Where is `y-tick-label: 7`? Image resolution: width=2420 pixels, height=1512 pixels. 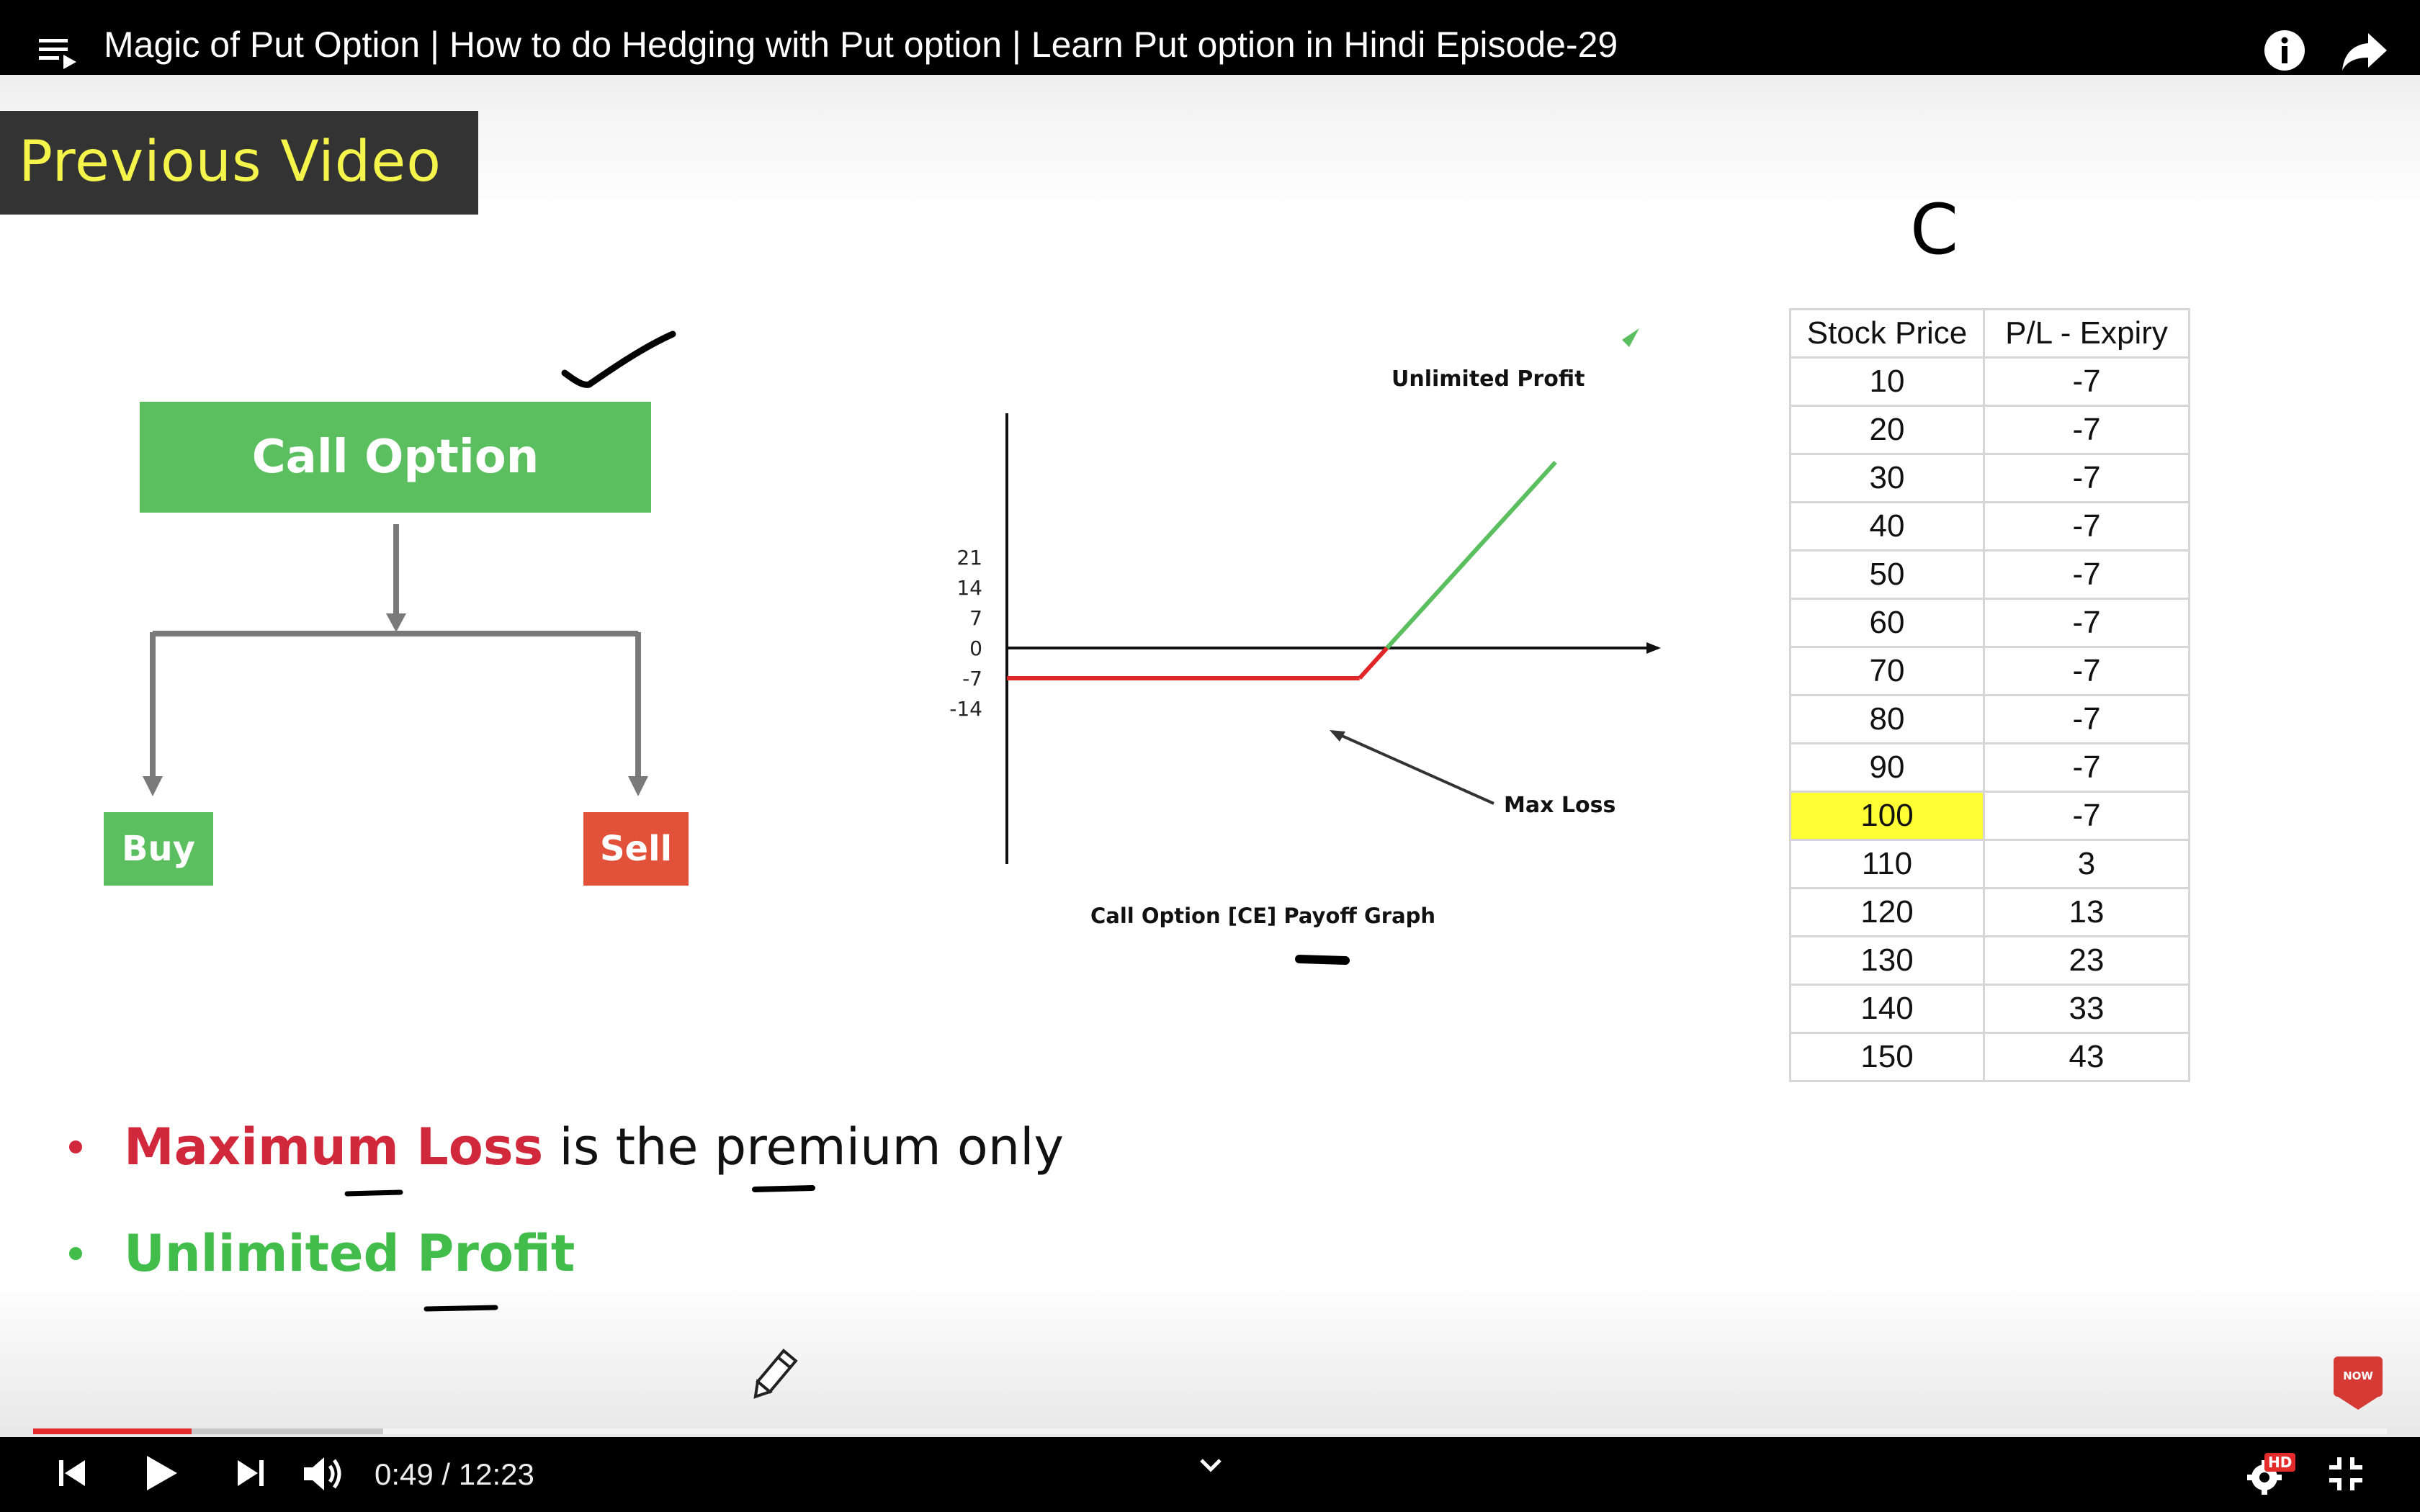
y-tick-label: 7 is located at coordinates (975, 618).